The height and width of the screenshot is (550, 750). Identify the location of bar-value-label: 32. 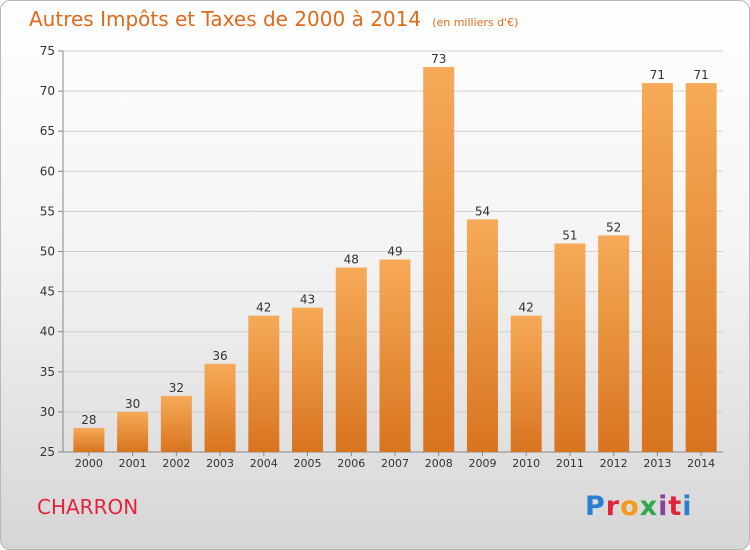
(176, 388).